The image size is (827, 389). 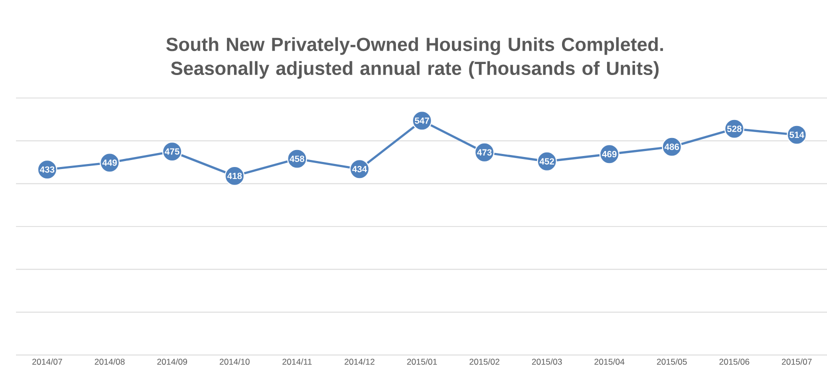 What do you see at coordinates (47, 361) in the screenshot?
I see `x-tick-label: 2014/07` at bounding box center [47, 361].